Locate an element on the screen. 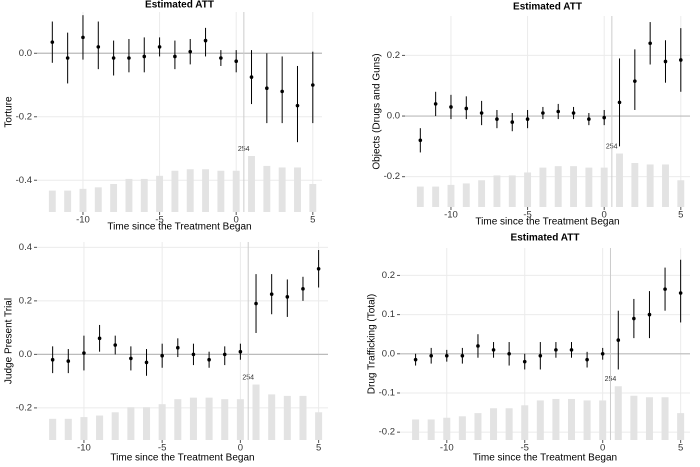  x-axis-label: Time since the Treatment Began is located at coordinates (179, 227).